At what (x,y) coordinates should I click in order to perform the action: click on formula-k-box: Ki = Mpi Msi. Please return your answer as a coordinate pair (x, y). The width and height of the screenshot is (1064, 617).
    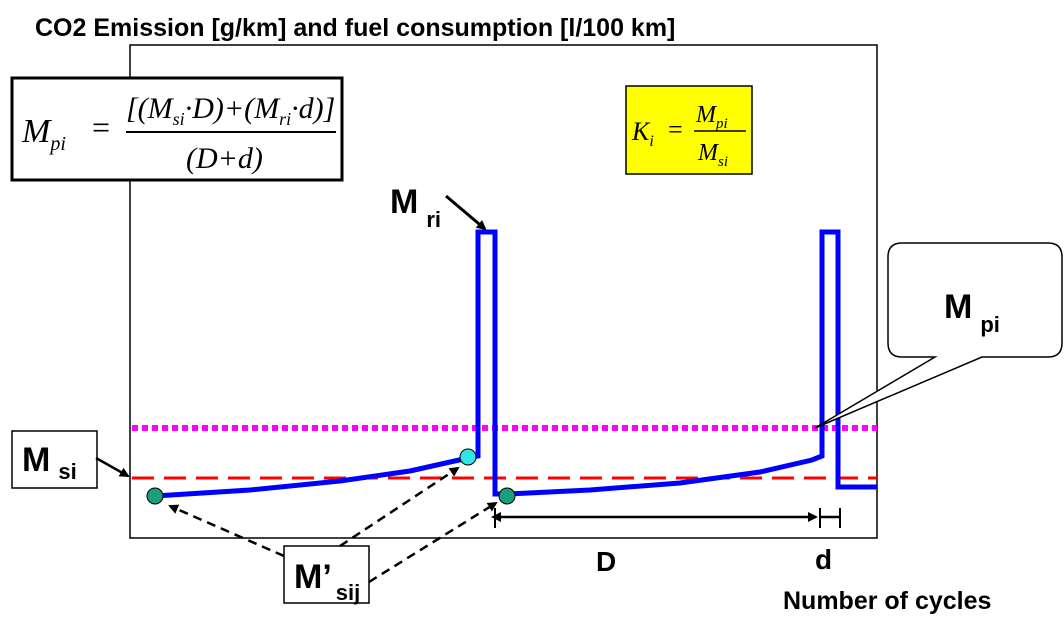
    Looking at the image, I should click on (689, 130).